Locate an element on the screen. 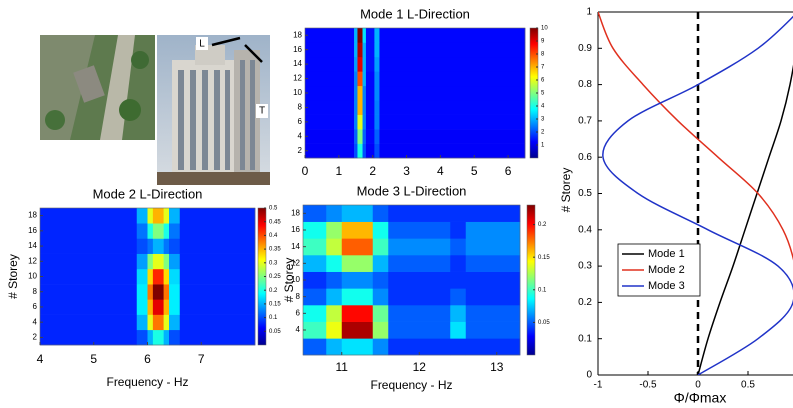 This screenshot has height=408, width=793. y-tick-label: 1 is located at coordinates (589, 12).